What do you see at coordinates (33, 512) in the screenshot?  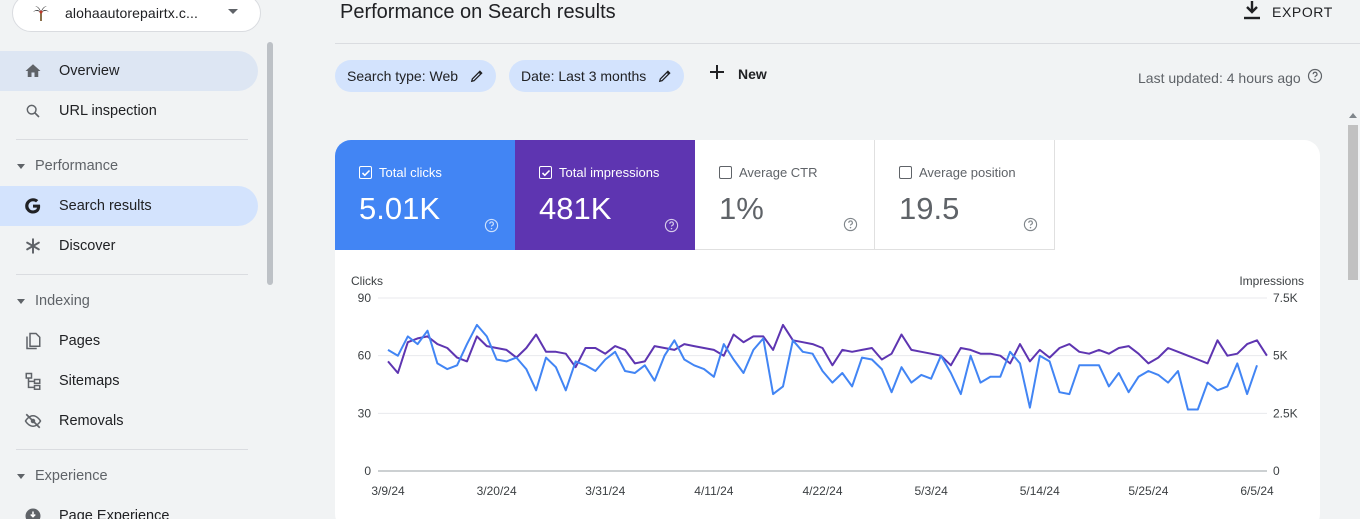 I see `page-experience-icon` at bounding box center [33, 512].